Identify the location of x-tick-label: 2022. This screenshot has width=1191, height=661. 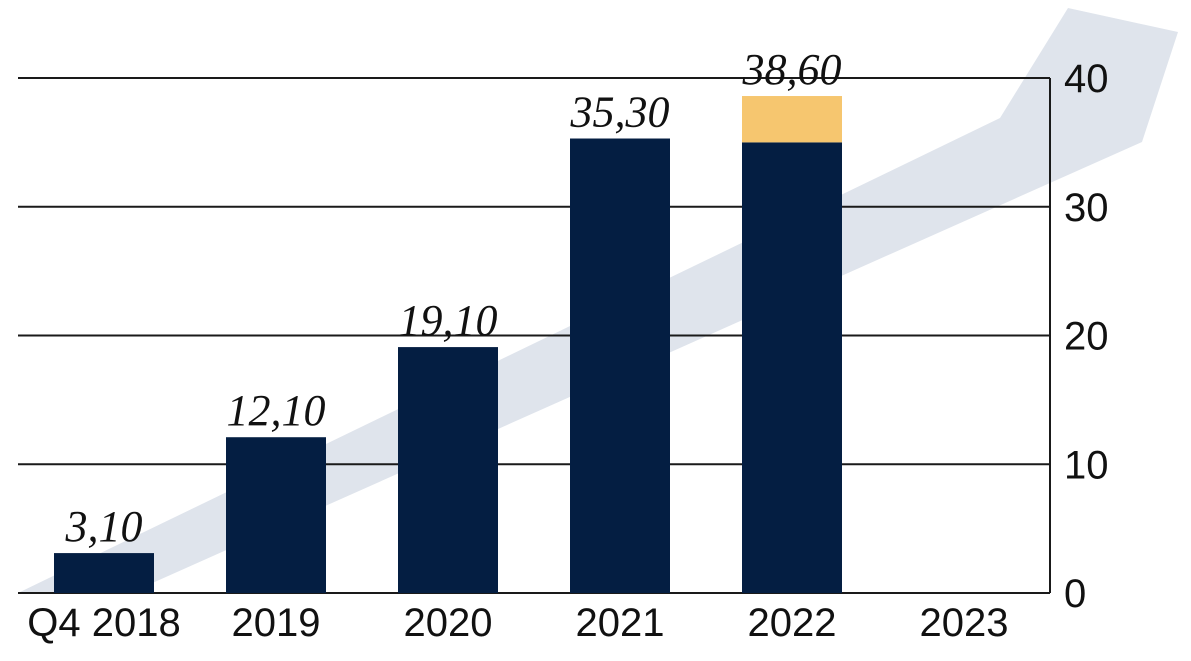
(792, 623).